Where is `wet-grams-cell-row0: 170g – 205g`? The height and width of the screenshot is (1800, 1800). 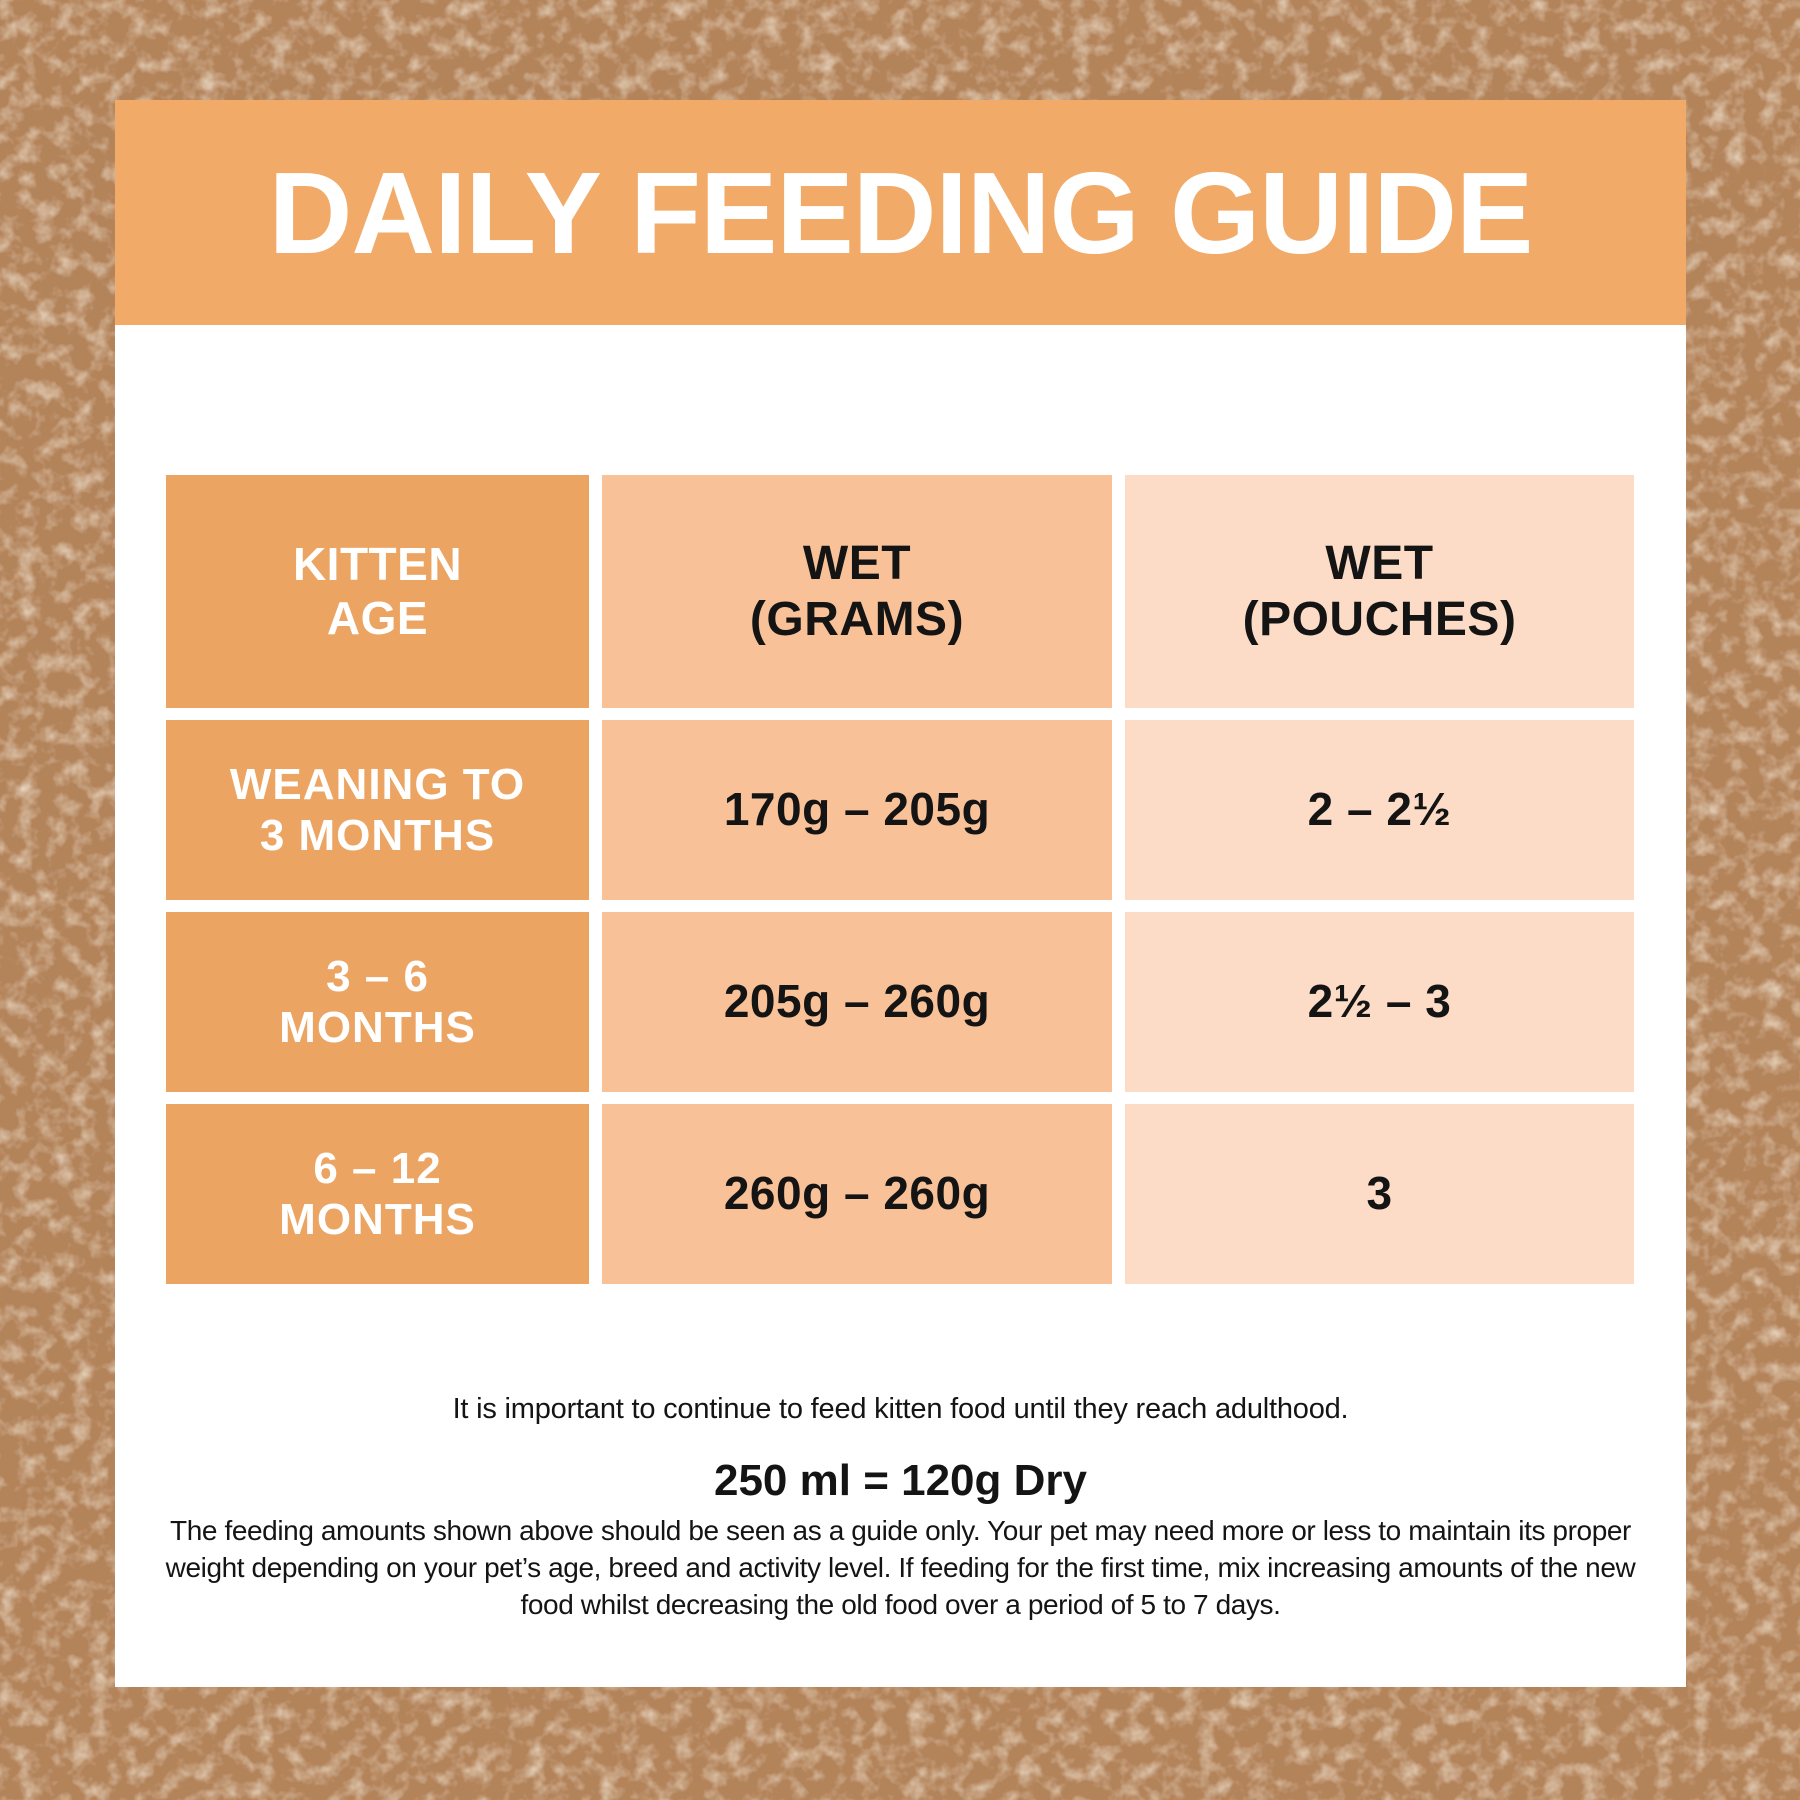 wet-grams-cell-row0: 170g – 205g is located at coordinates (857, 810).